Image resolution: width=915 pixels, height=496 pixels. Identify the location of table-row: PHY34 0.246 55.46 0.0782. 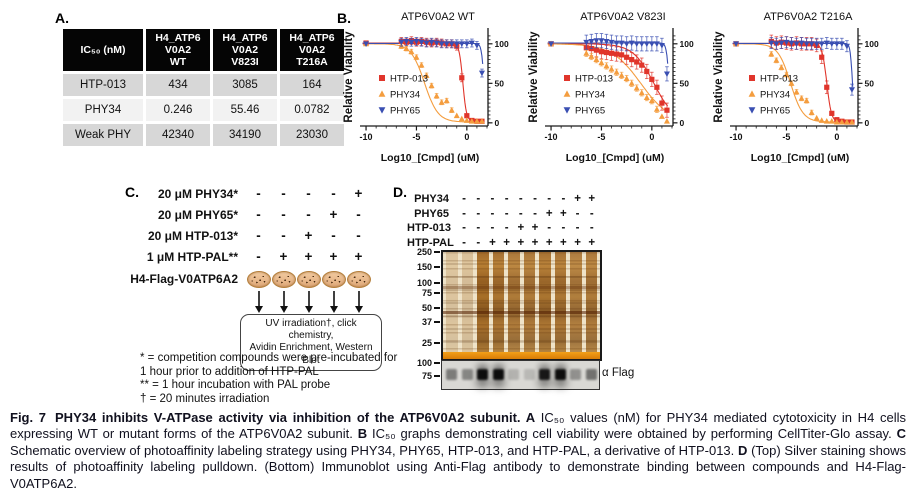
(203, 110).